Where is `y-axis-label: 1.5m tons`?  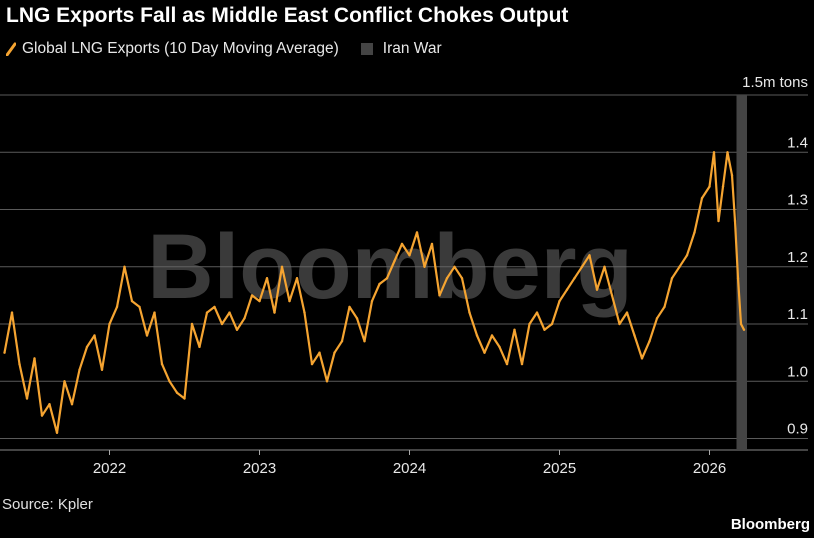
y-axis-label: 1.5m tons is located at coordinates (775, 82).